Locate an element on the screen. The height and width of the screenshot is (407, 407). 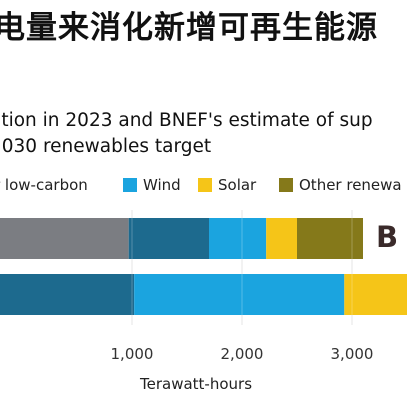
x-axis-label: Terawatt-hours is located at coordinates (196, 384).